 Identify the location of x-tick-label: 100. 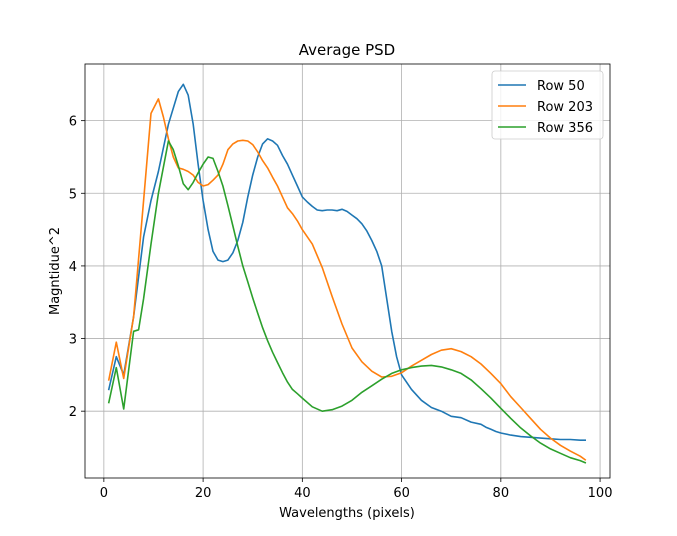
(600, 493).